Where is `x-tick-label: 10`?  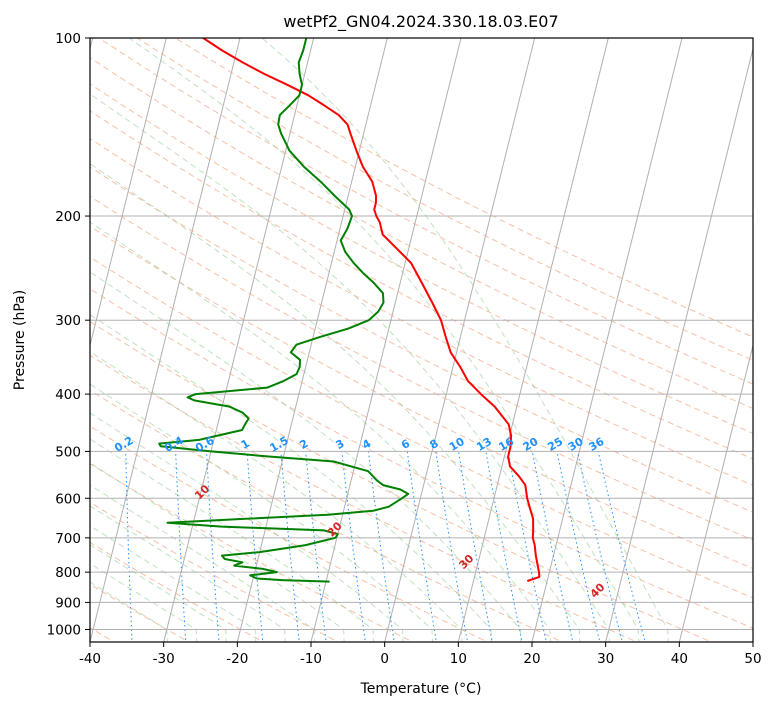 x-tick-label: 10 is located at coordinates (458, 659).